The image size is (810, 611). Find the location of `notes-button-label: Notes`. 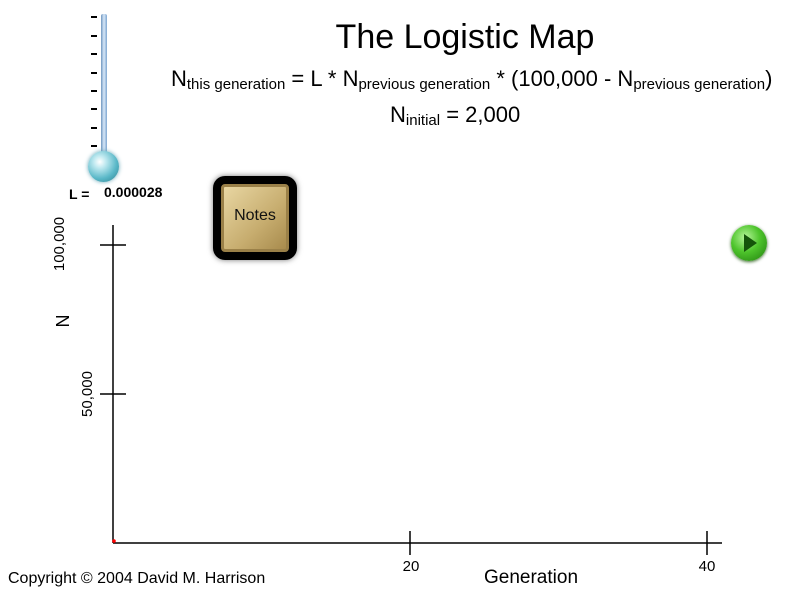

notes-button-label: Notes is located at coordinates (255, 215).